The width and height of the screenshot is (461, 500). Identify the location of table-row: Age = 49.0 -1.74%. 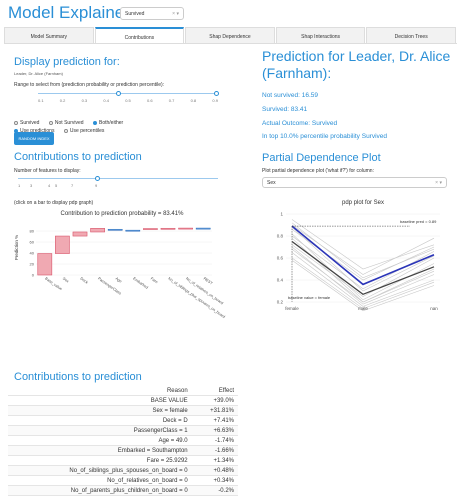
(123, 440).